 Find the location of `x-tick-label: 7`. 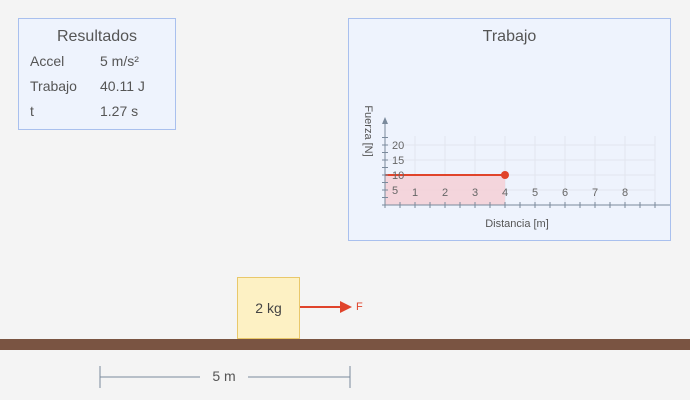

x-tick-label: 7 is located at coordinates (595, 193).